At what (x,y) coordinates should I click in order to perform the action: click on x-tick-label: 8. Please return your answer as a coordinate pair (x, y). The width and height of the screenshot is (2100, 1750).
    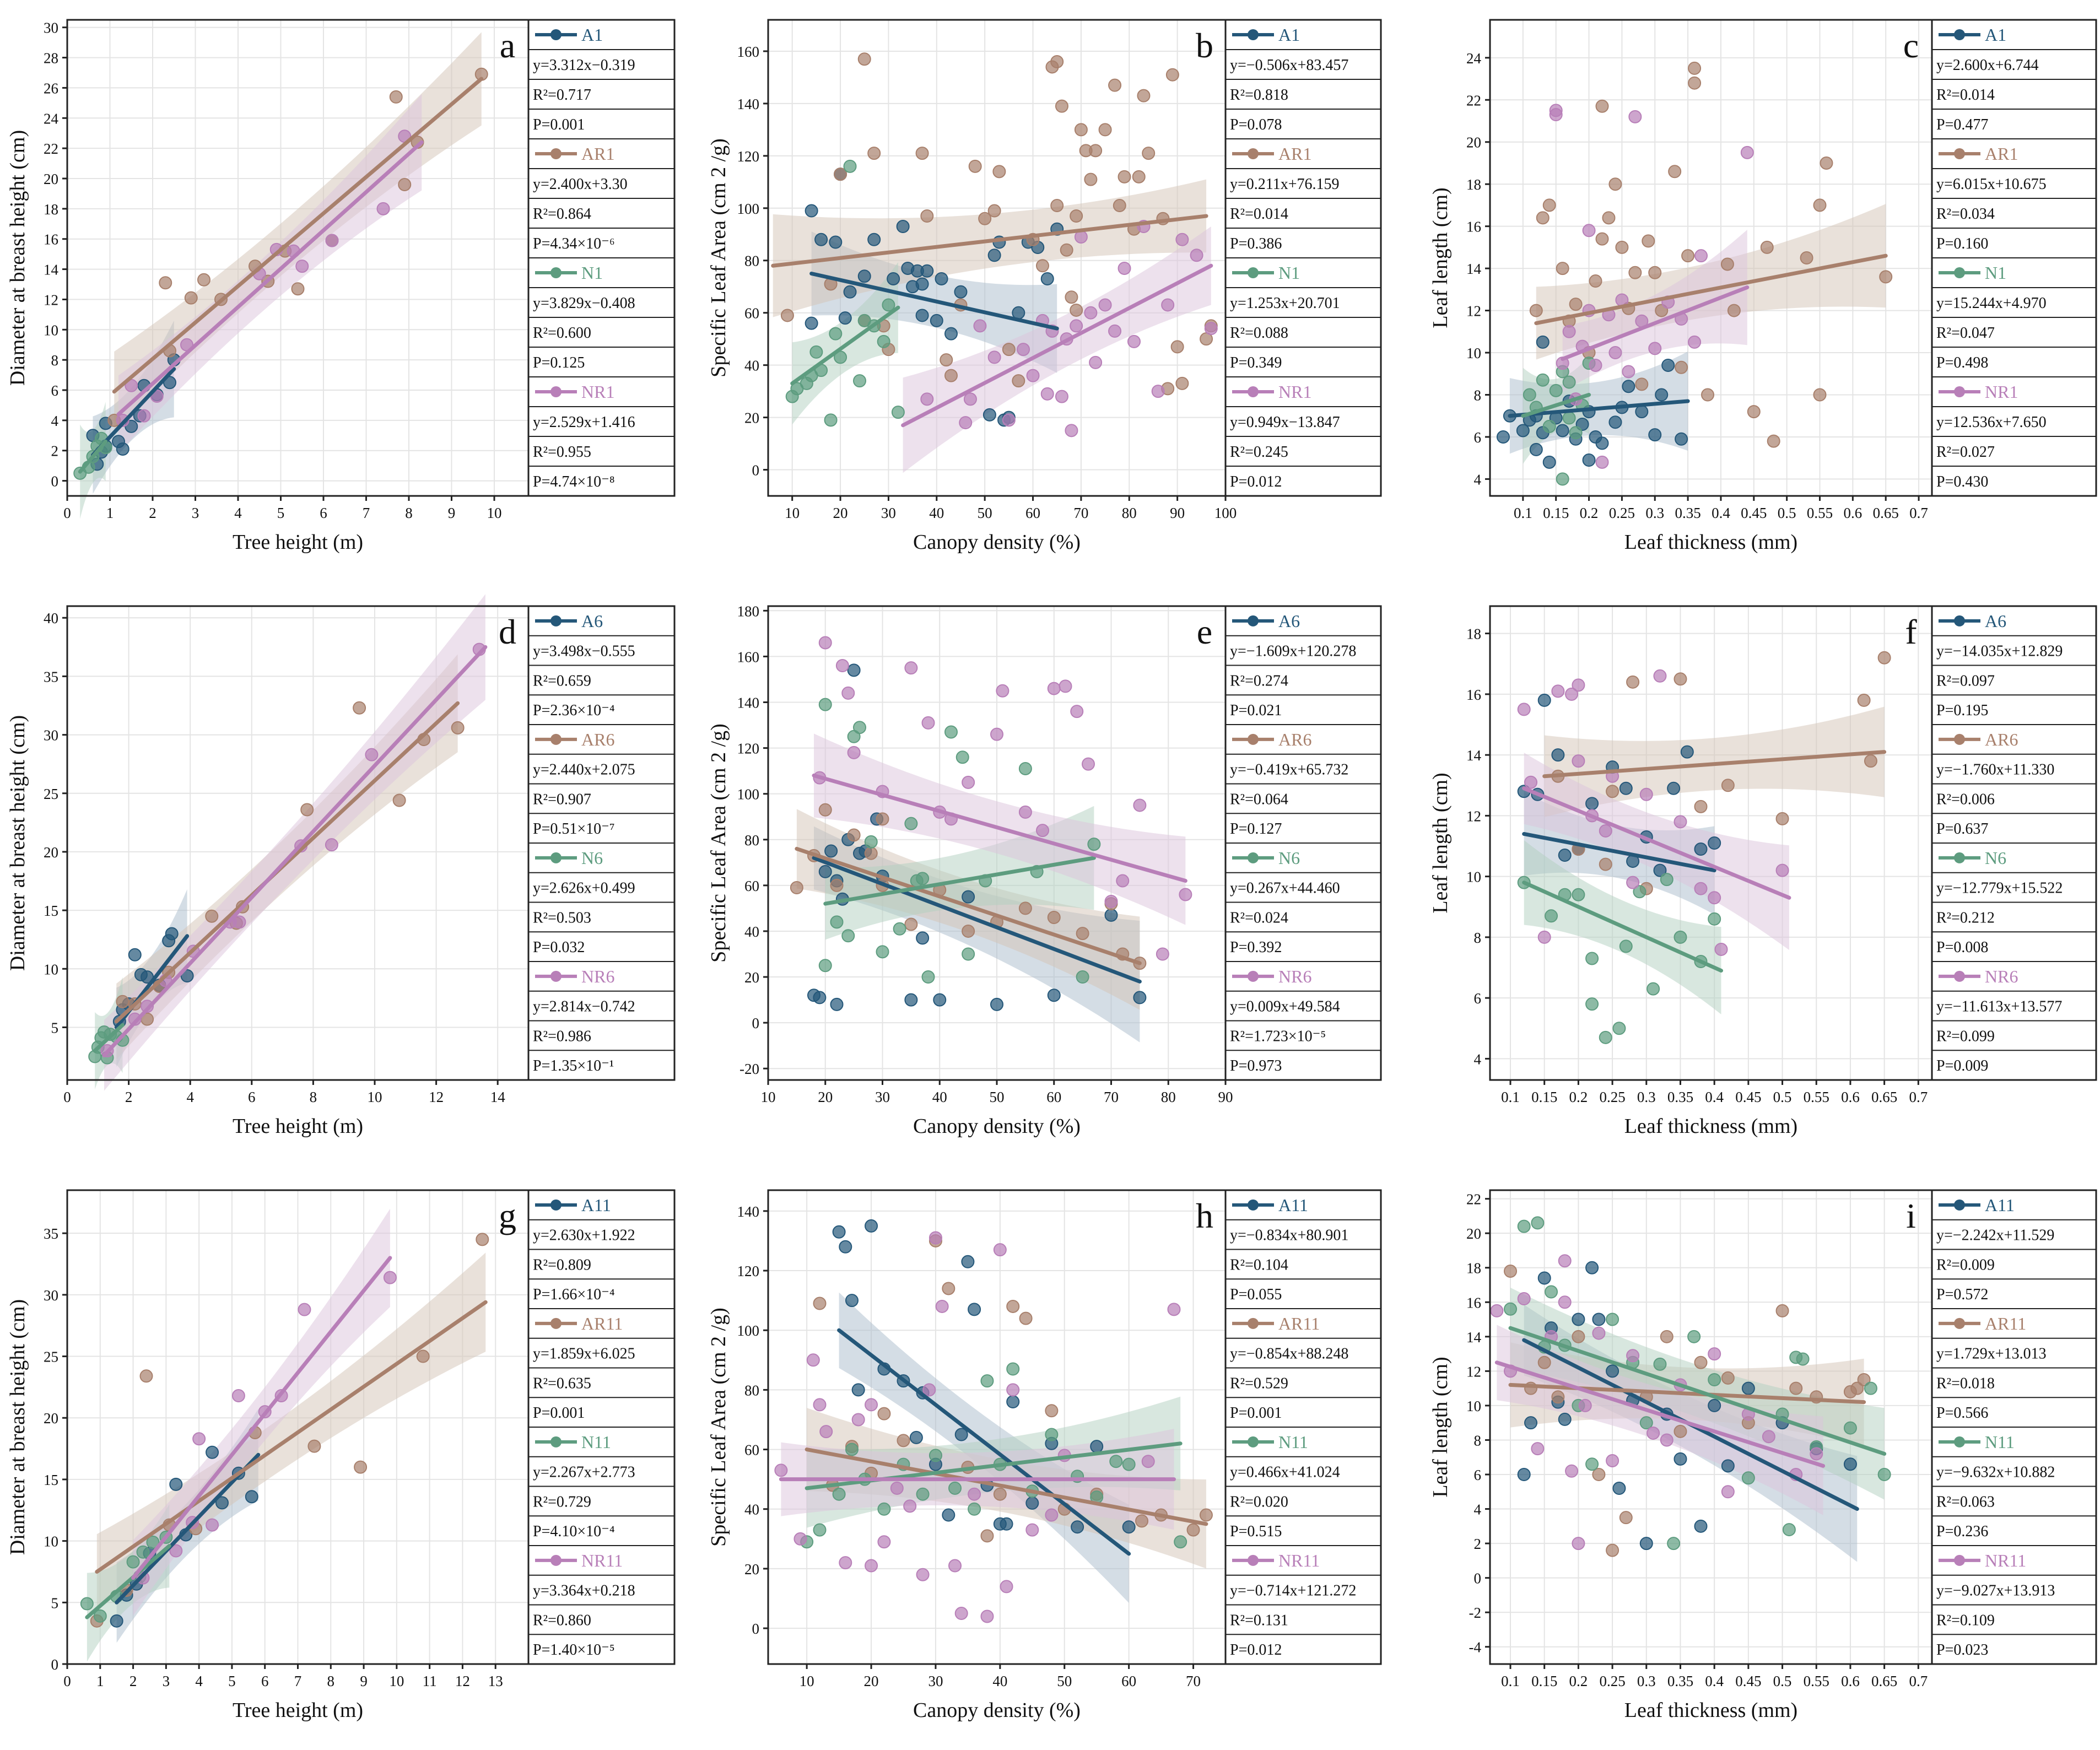
    Looking at the image, I should click on (409, 513).